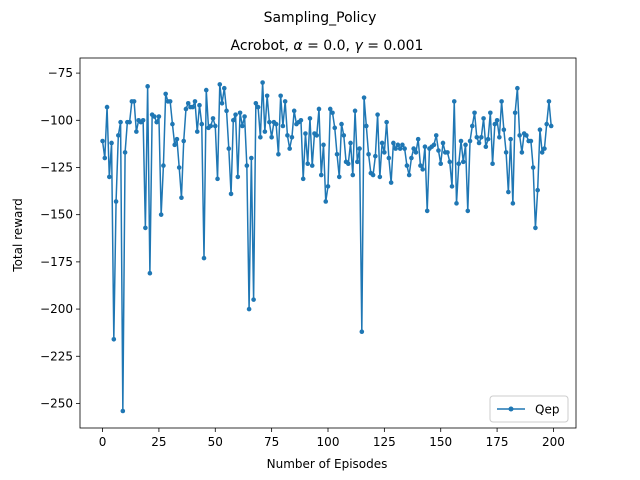 This screenshot has height=480, width=640. What do you see at coordinates (511, 409) in the screenshot?
I see `legend-marker` at bounding box center [511, 409].